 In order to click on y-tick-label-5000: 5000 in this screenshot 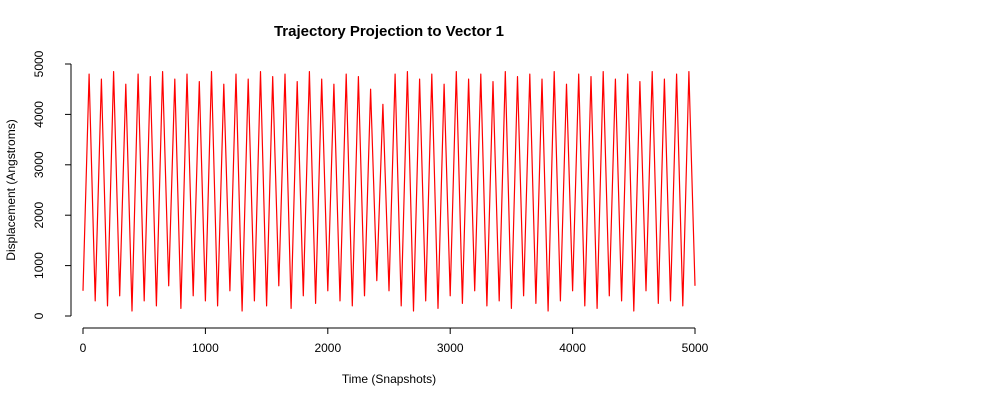, I will do `click(39, 63)`.